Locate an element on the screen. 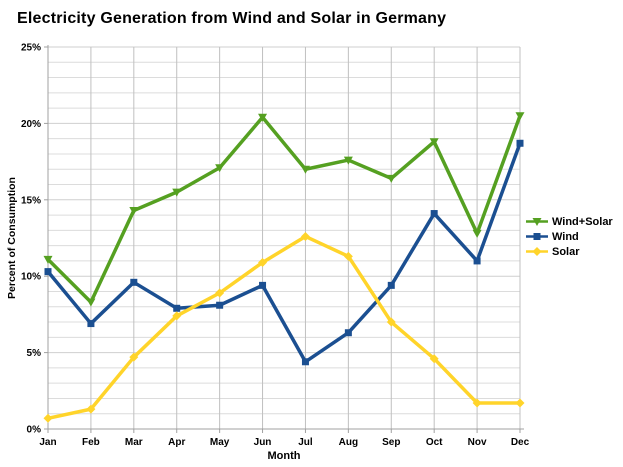  chart-legend: Wind+Solar Wind Solar is located at coordinates (569, 236).